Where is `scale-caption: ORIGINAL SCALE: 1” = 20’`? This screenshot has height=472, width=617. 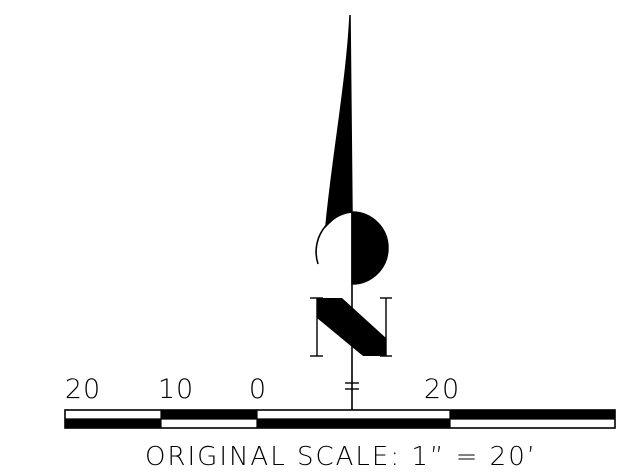
scale-caption: ORIGINAL SCALE: 1” = 20’ is located at coordinates (341, 457).